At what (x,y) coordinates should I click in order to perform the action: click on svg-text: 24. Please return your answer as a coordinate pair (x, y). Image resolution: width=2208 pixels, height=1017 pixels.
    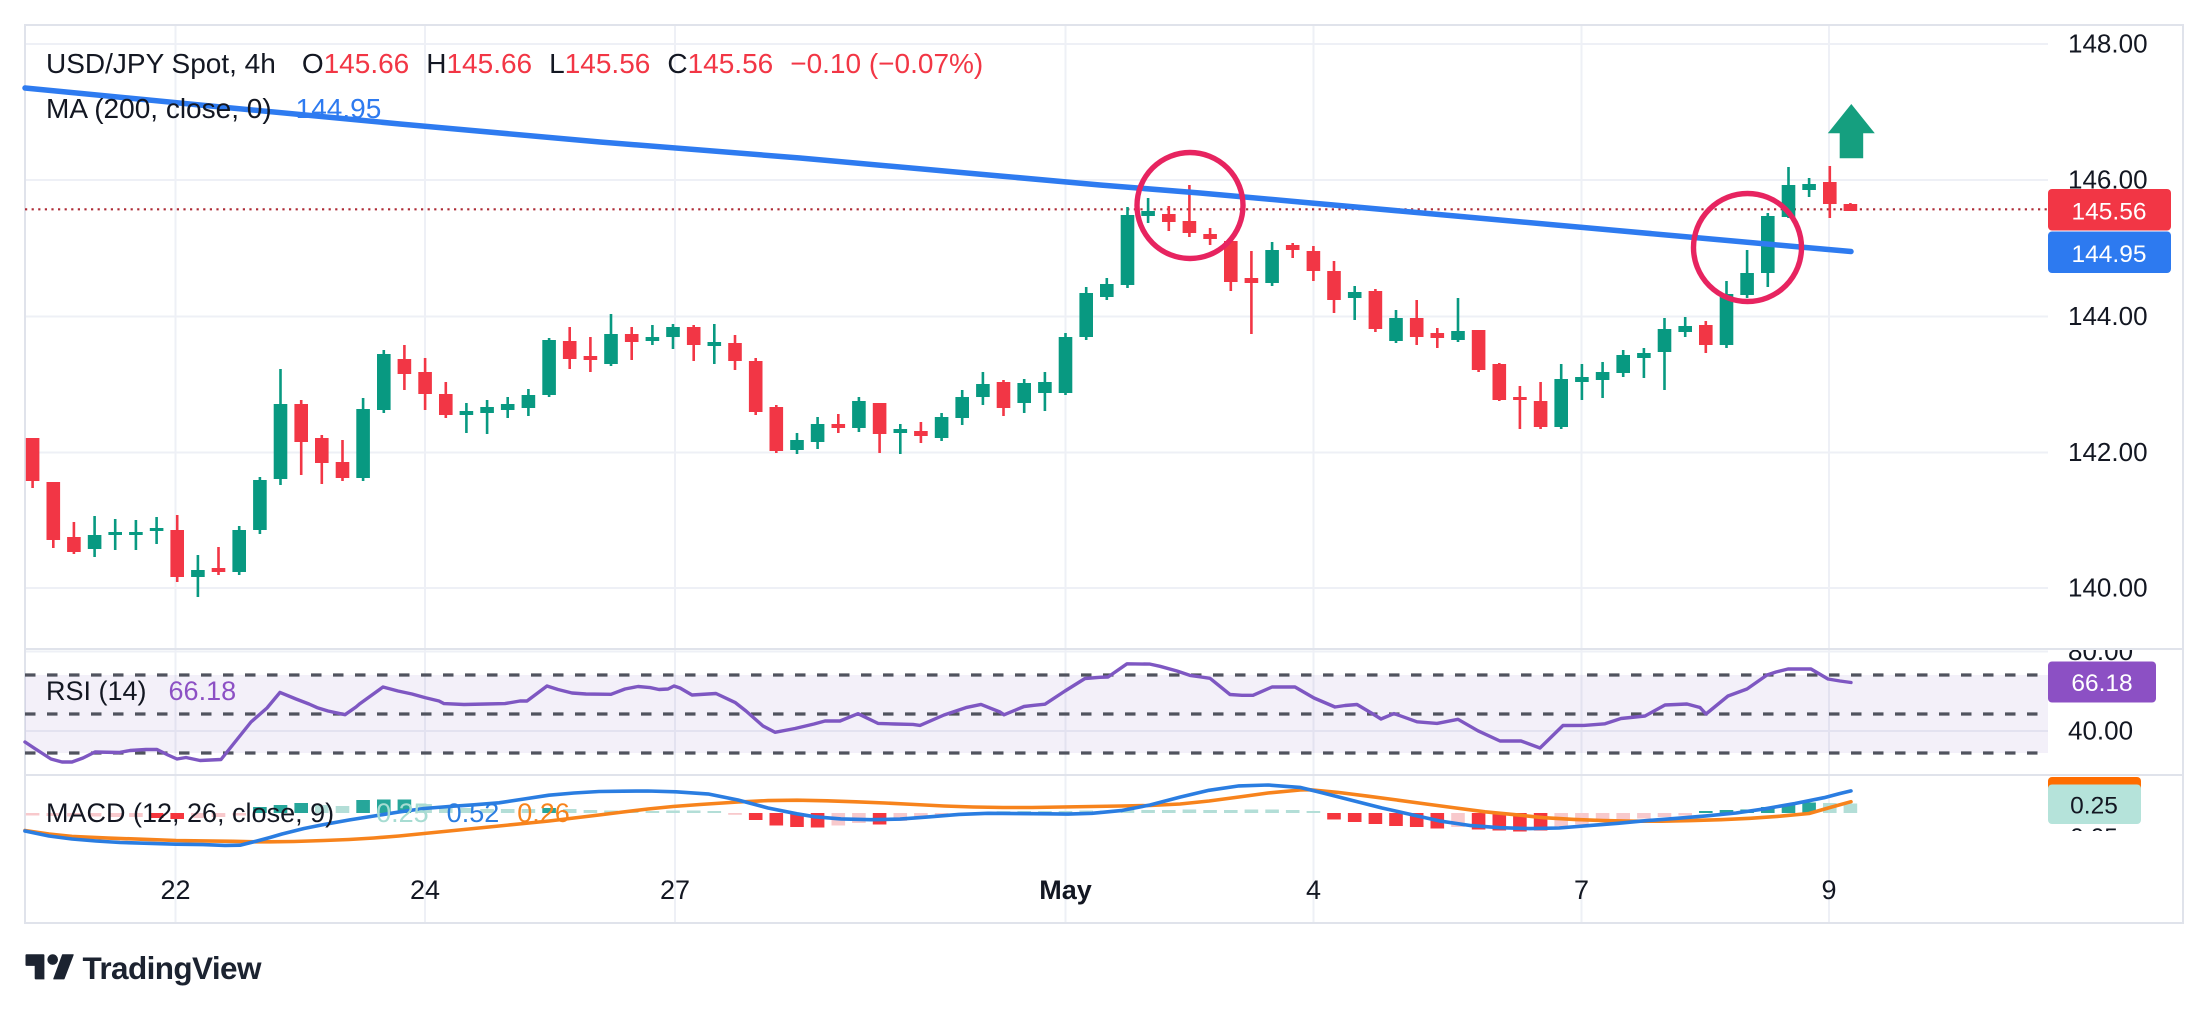
    Looking at the image, I should click on (425, 890).